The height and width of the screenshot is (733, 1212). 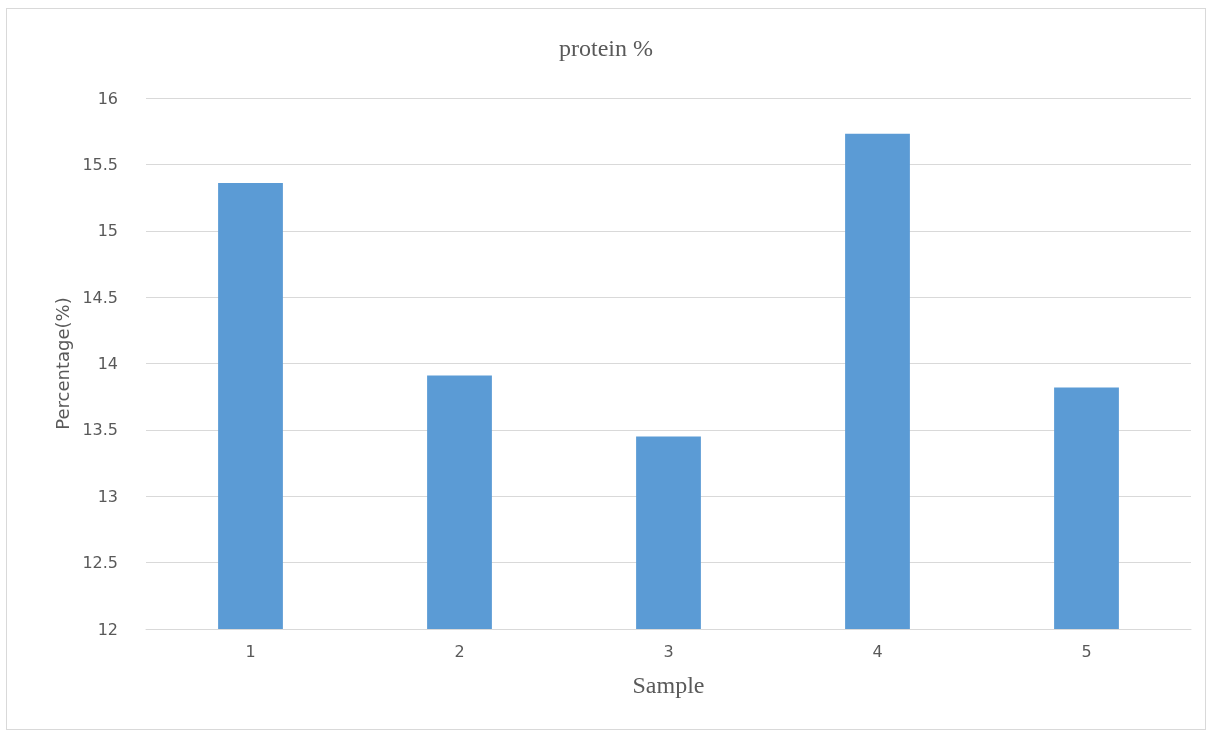 What do you see at coordinates (107, 629) in the screenshot?
I see `y-tick-label: 12` at bounding box center [107, 629].